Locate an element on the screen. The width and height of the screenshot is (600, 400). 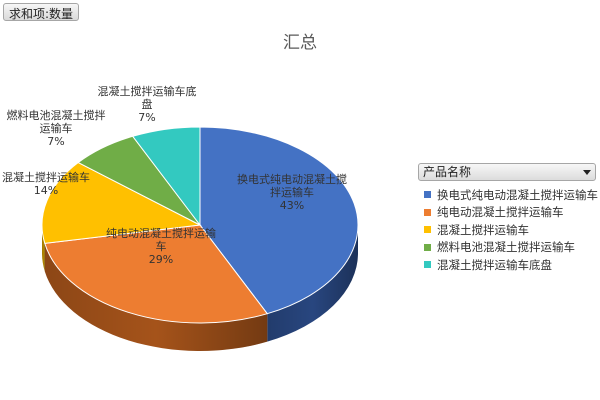
legend-item: 混凝土搅拌运输车 is located at coordinates (507, 230).